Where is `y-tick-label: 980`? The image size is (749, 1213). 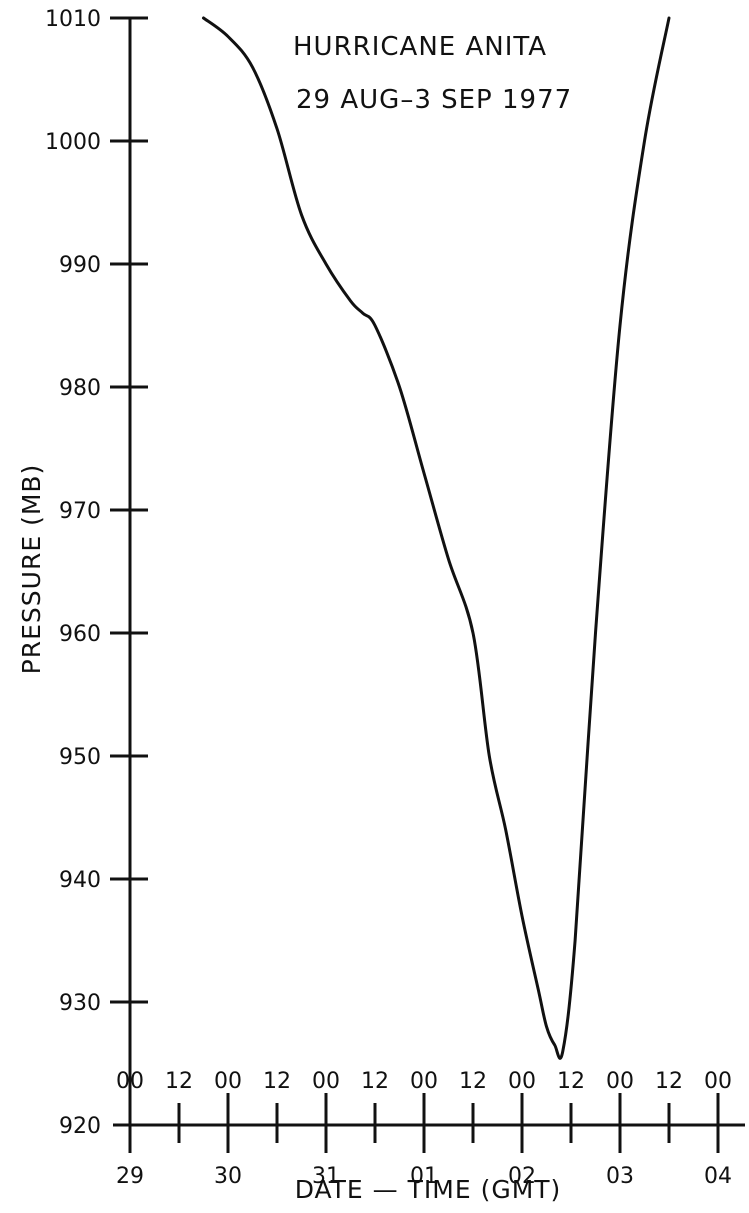 y-tick-label: 980 is located at coordinates (80, 388).